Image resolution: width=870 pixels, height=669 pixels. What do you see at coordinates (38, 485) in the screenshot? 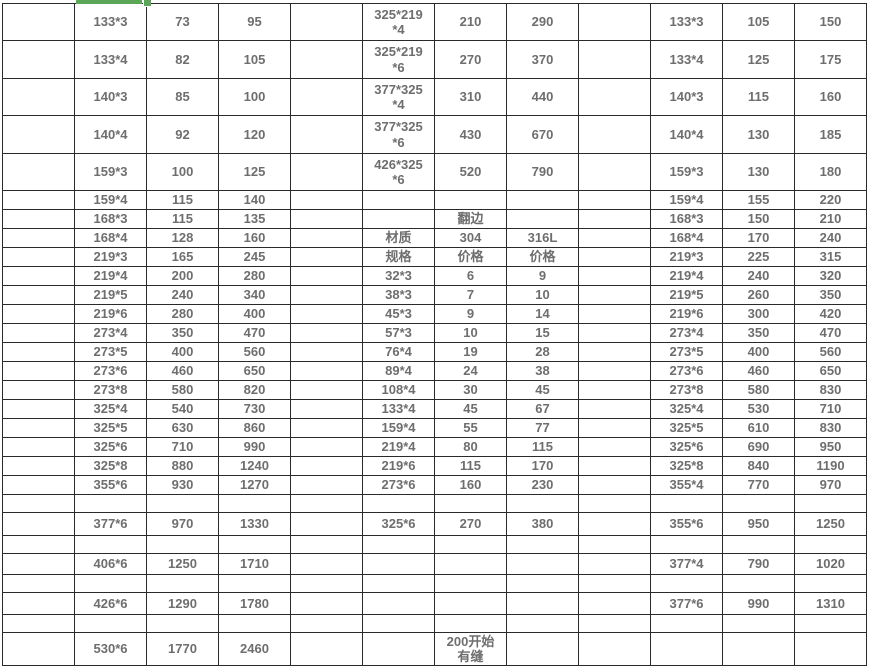
I see `cell-r20-c0` at bounding box center [38, 485].